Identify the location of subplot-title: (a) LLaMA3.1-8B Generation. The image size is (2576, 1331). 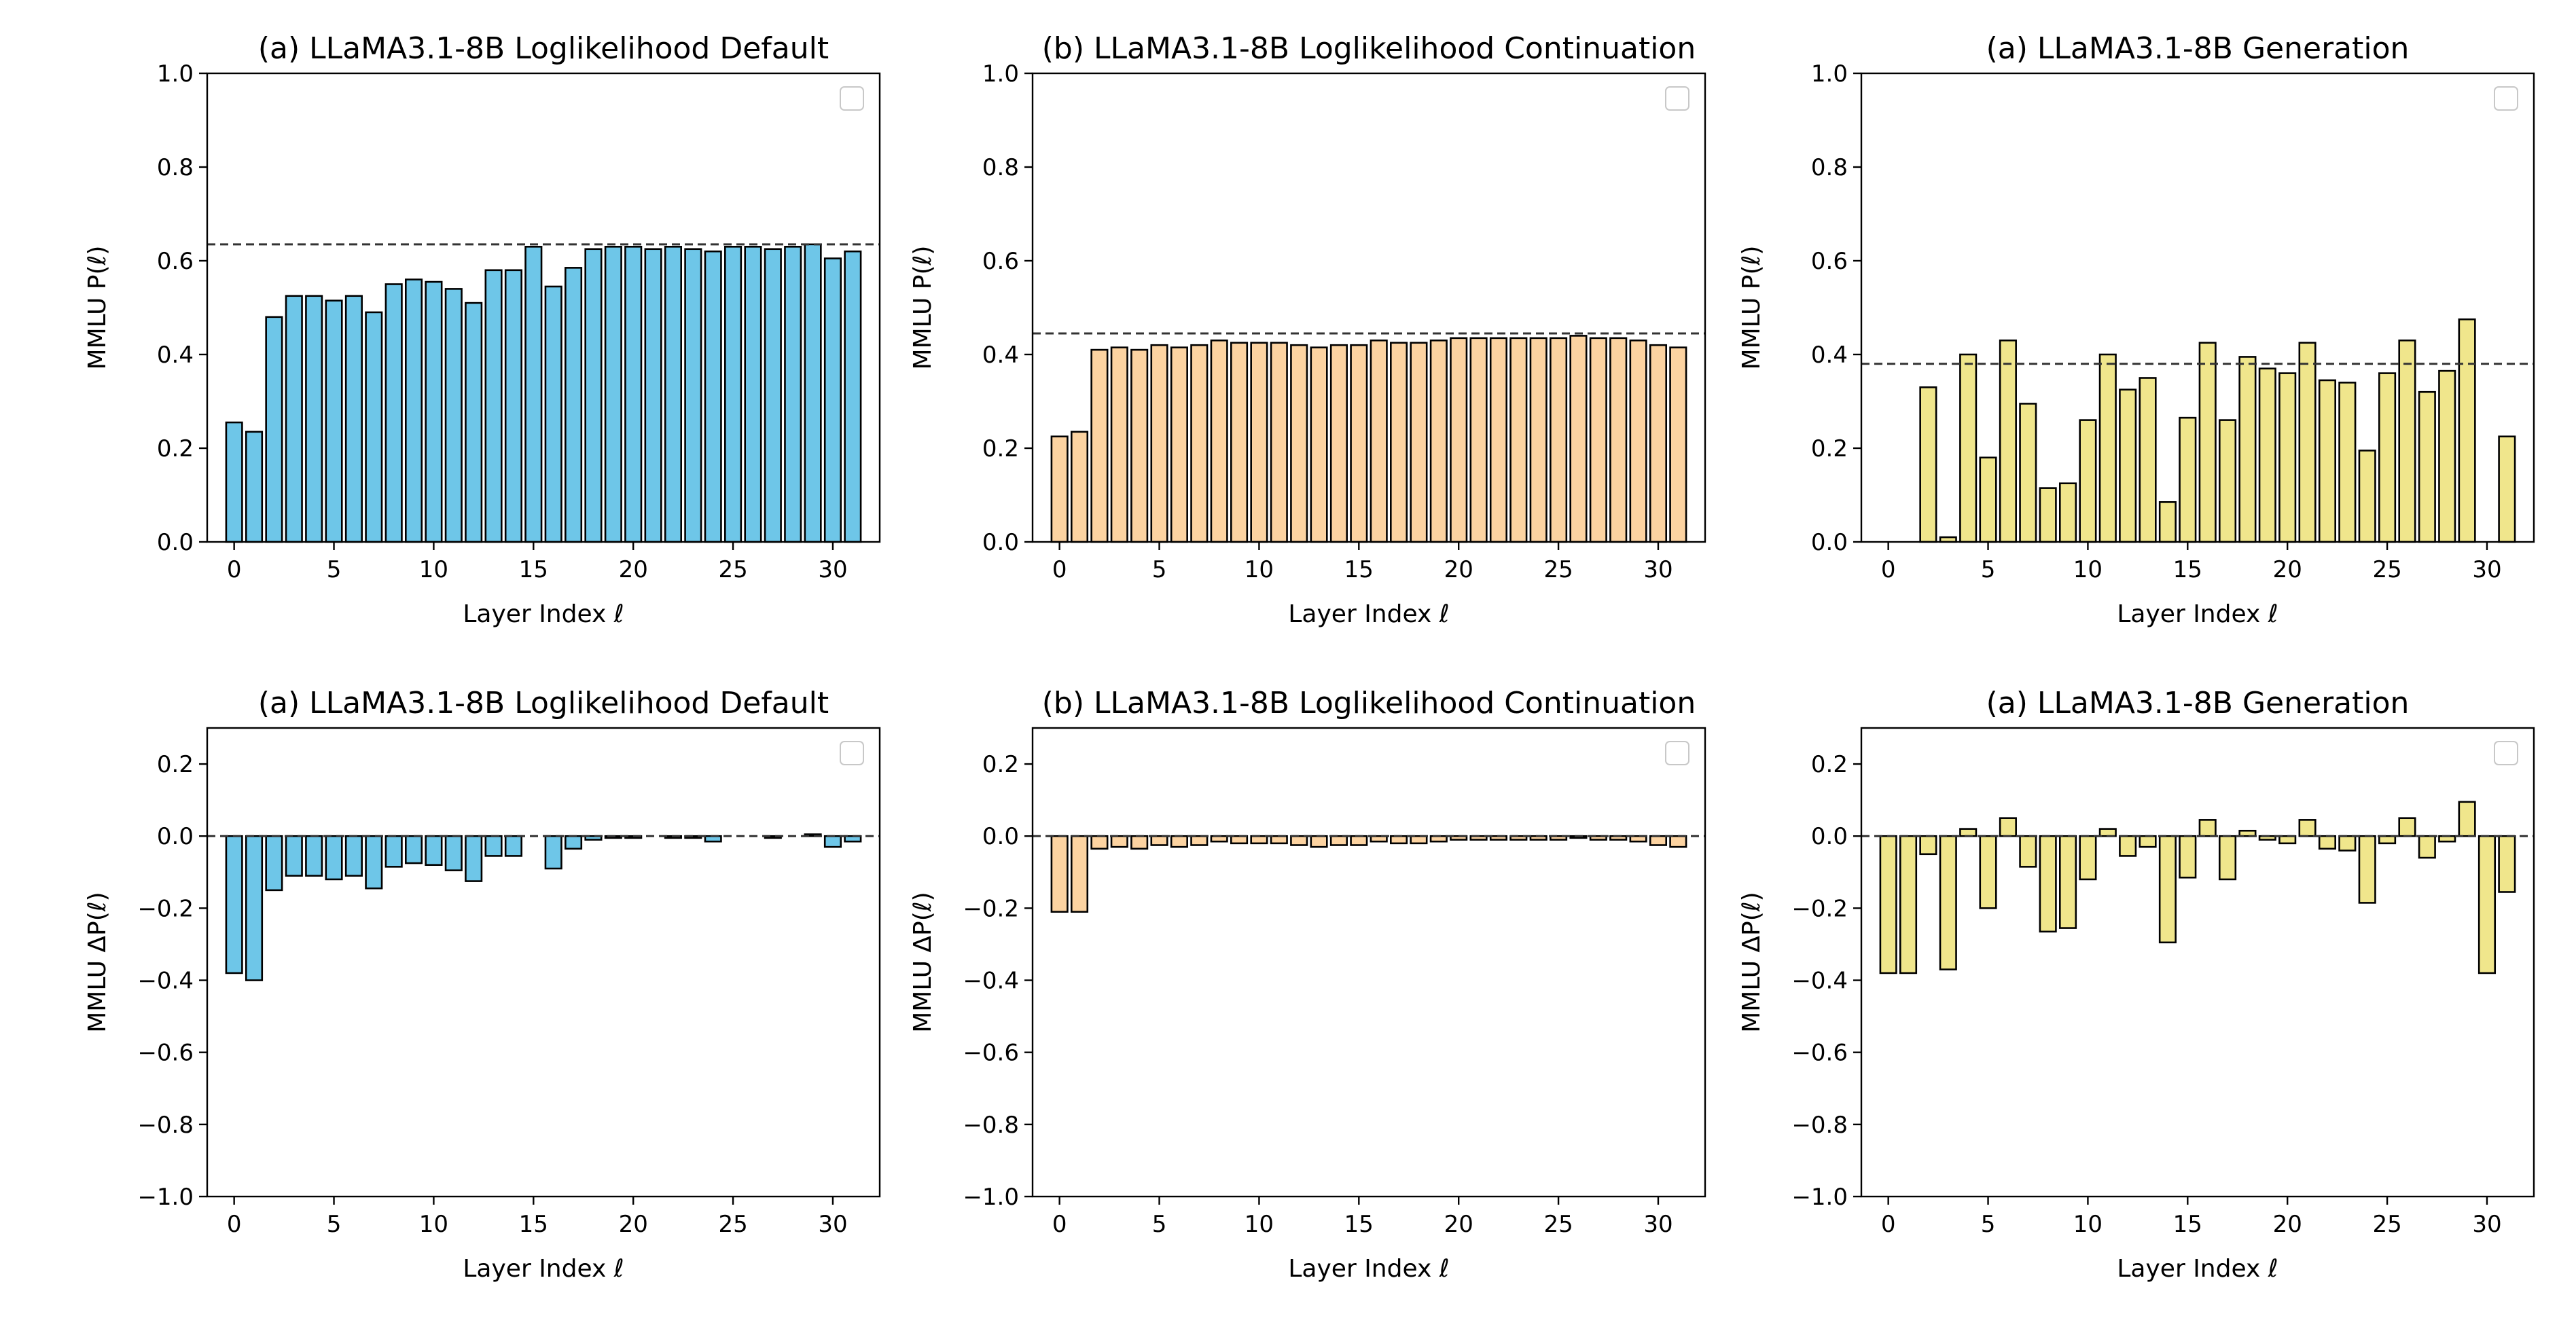
(2198, 49).